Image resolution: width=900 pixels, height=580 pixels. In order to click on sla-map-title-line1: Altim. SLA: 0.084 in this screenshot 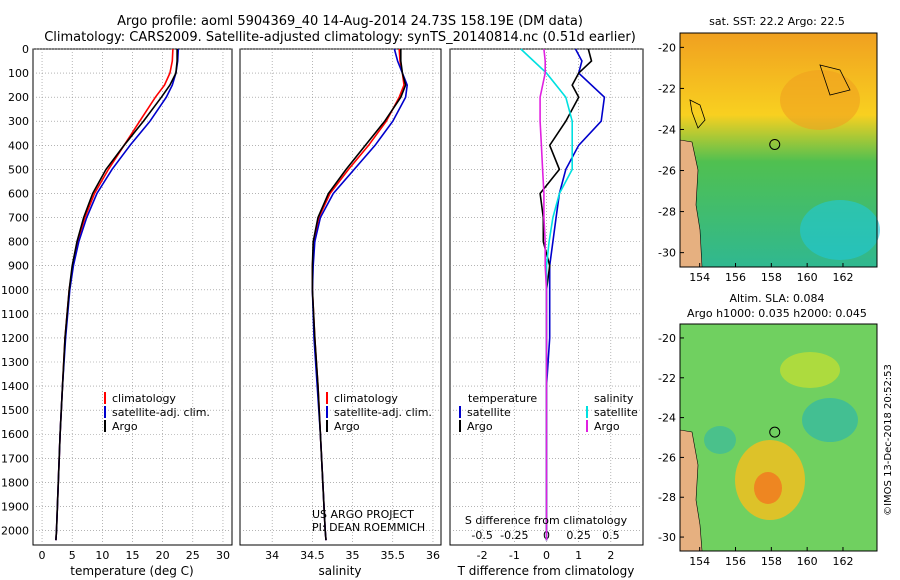, I will do `click(776, 298)`.